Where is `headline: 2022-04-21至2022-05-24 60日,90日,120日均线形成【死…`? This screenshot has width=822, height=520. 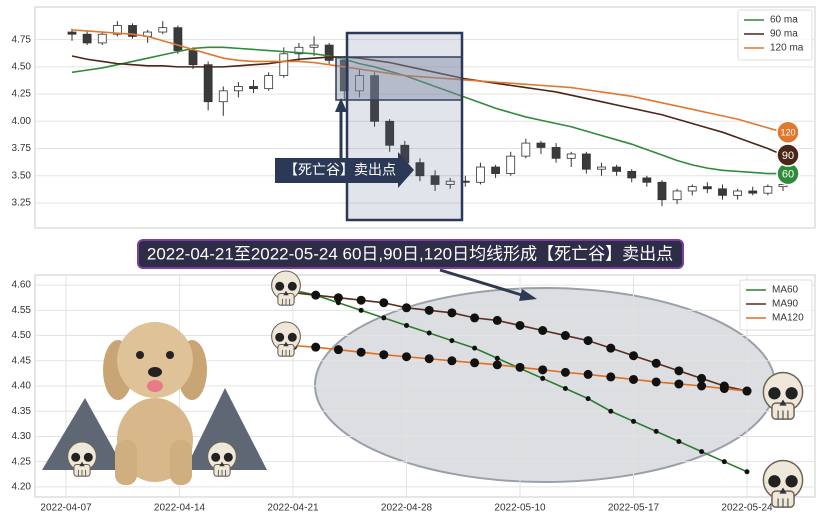 headline: 2022-04-21至2022-05-24 60日,90日,120日均线形成【死… is located at coordinates (410, 253).